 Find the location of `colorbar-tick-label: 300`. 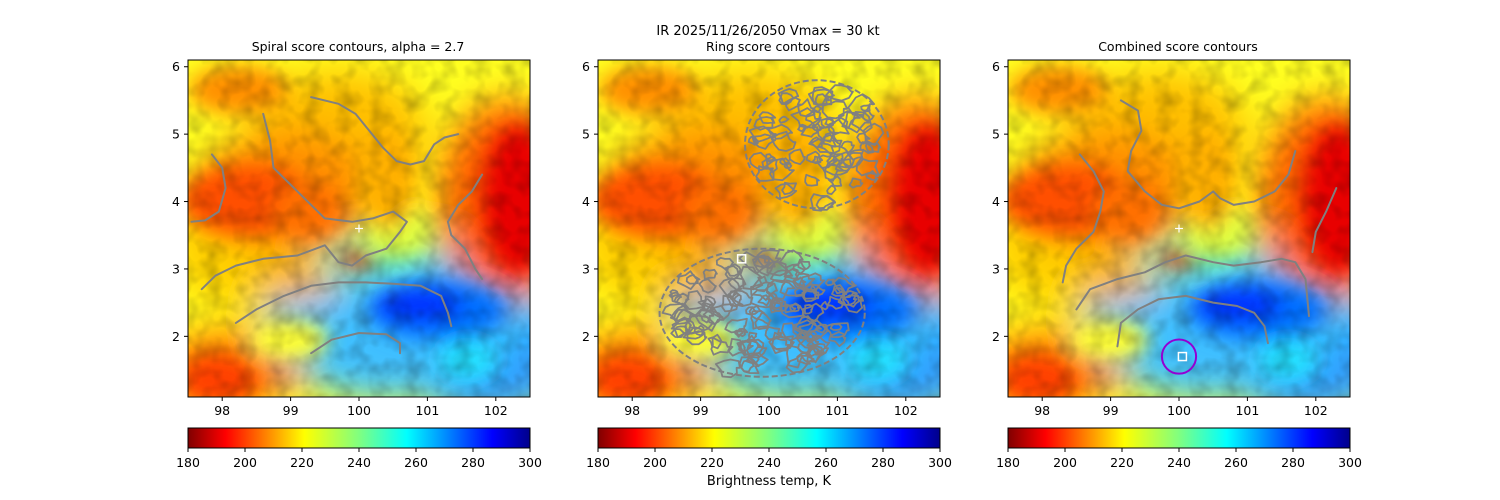

colorbar-tick-label: 300 is located at coordinates (530, 462).